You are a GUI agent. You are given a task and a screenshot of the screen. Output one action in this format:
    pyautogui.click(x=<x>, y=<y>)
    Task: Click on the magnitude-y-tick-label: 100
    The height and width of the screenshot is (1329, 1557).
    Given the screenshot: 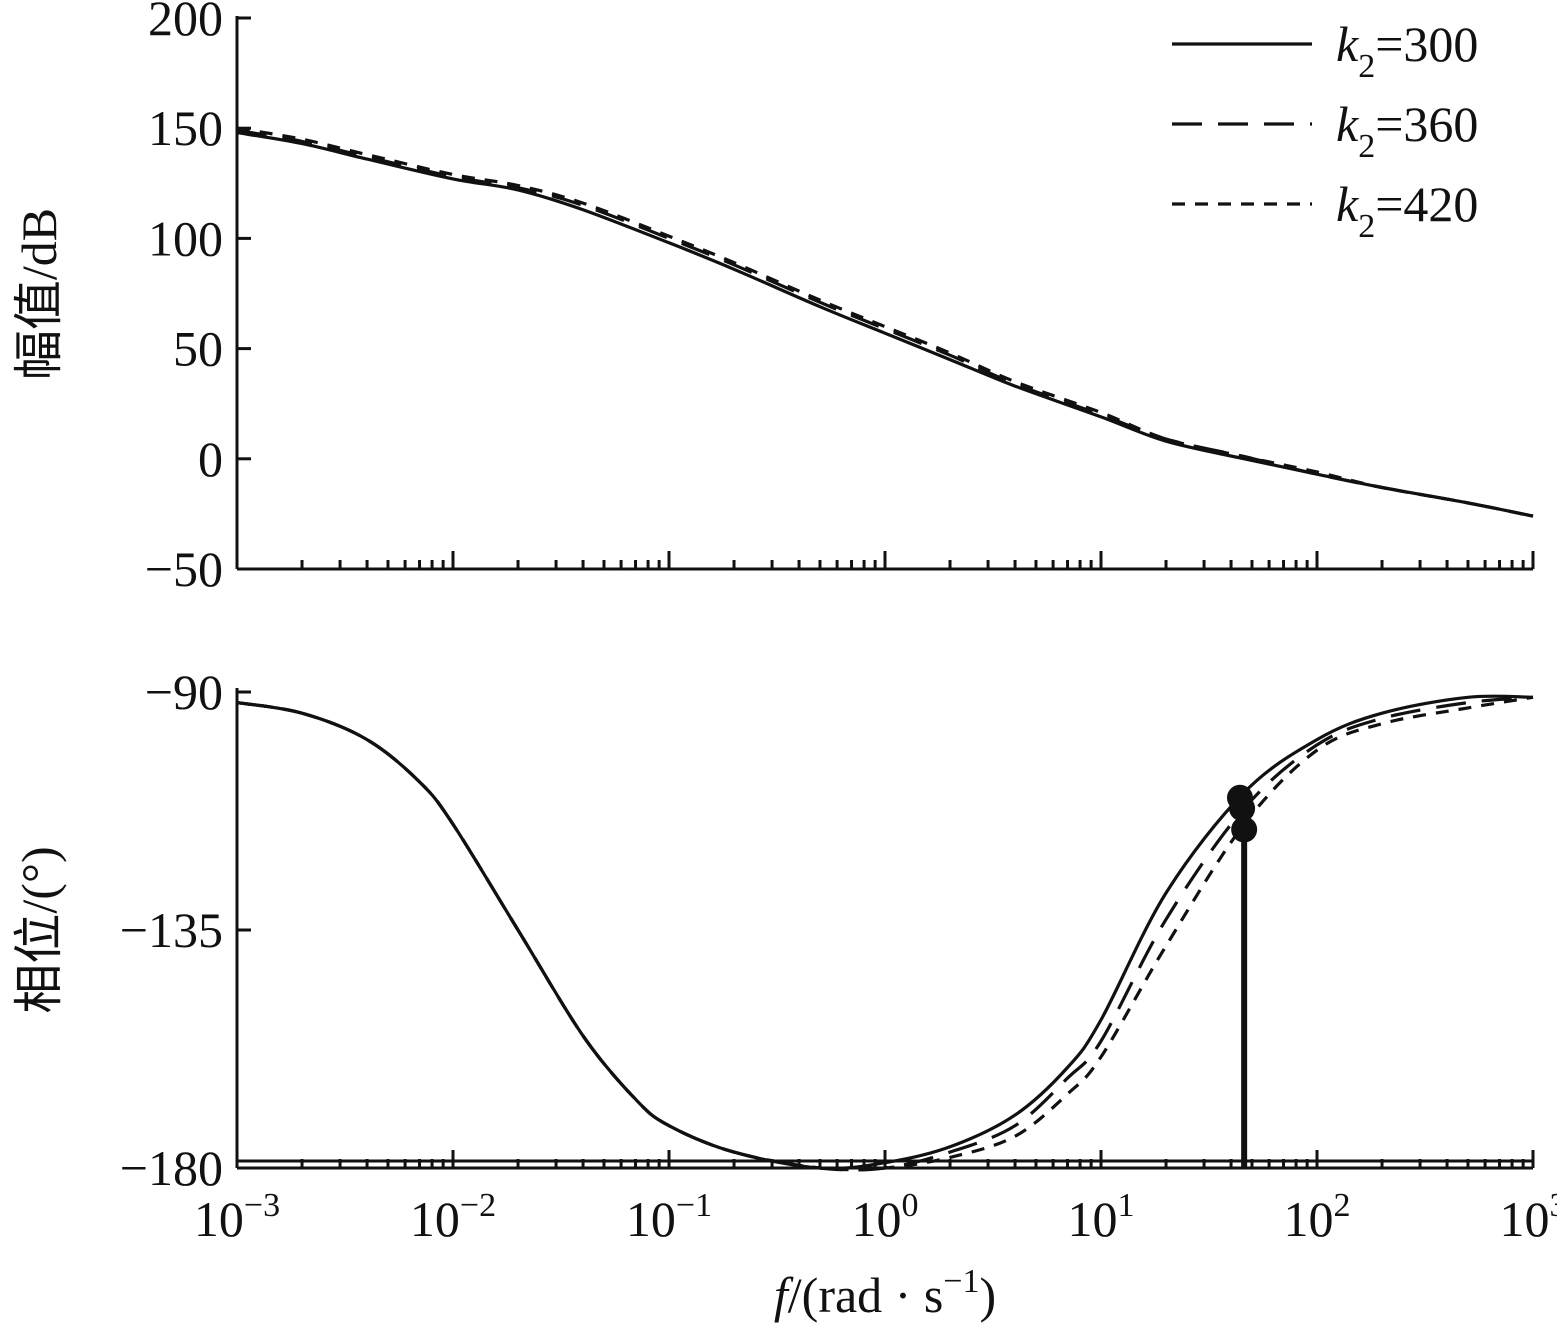 What is the action you would take?
    pyautogui.click(x=185, y=238)
    